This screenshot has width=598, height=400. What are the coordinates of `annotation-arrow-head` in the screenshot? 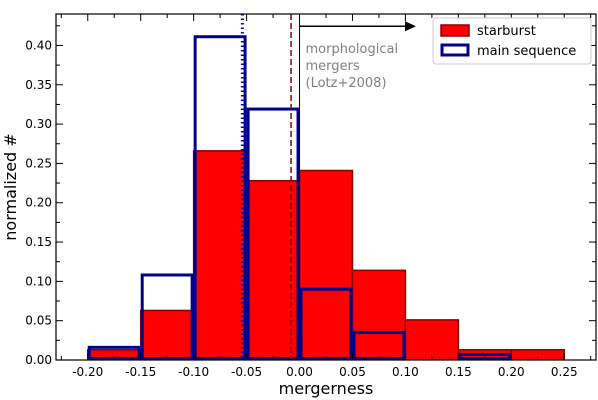 It's located at (410, 26).